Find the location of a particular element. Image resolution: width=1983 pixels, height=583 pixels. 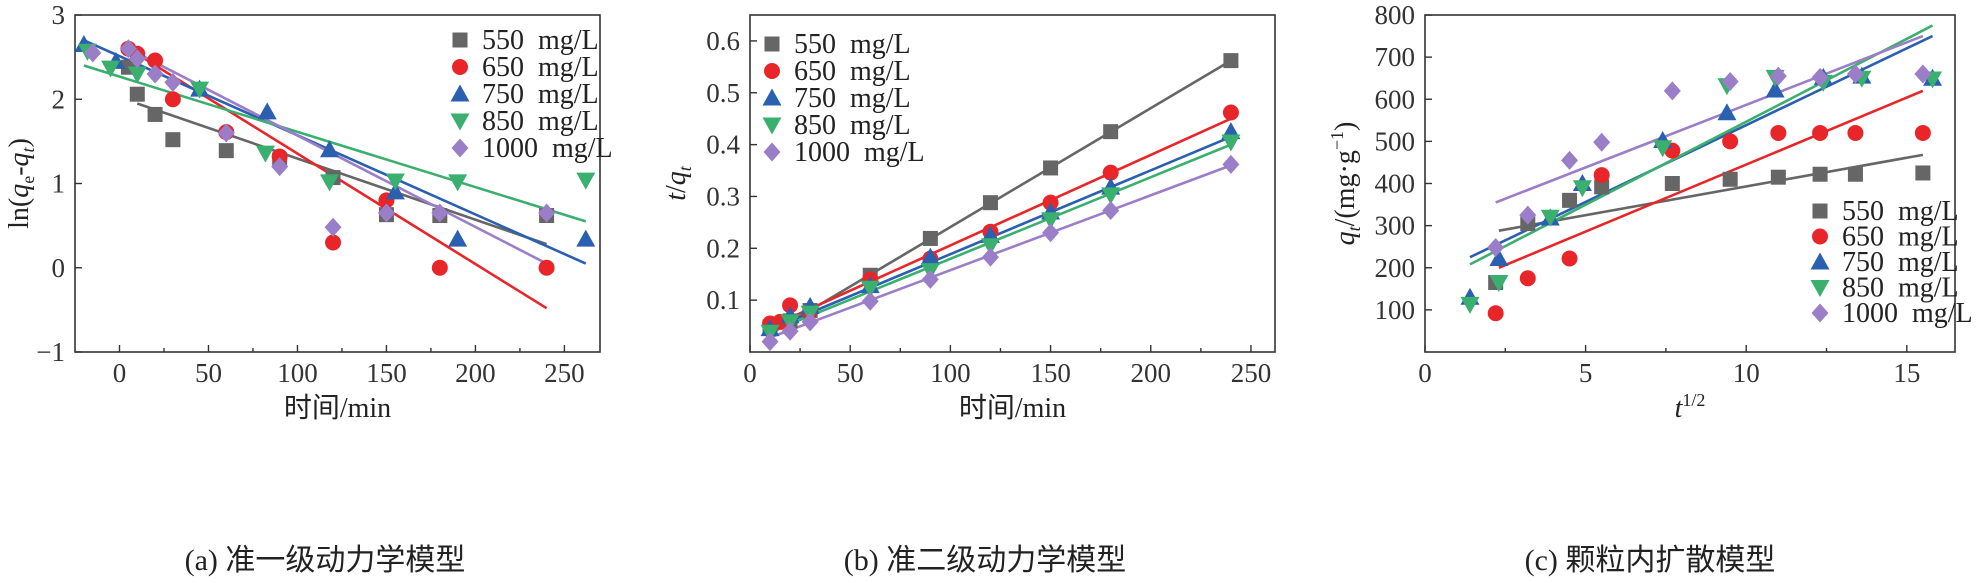

chart-a-legend-label-1000: 1000 mg/L is located at coordinates (547, 148).